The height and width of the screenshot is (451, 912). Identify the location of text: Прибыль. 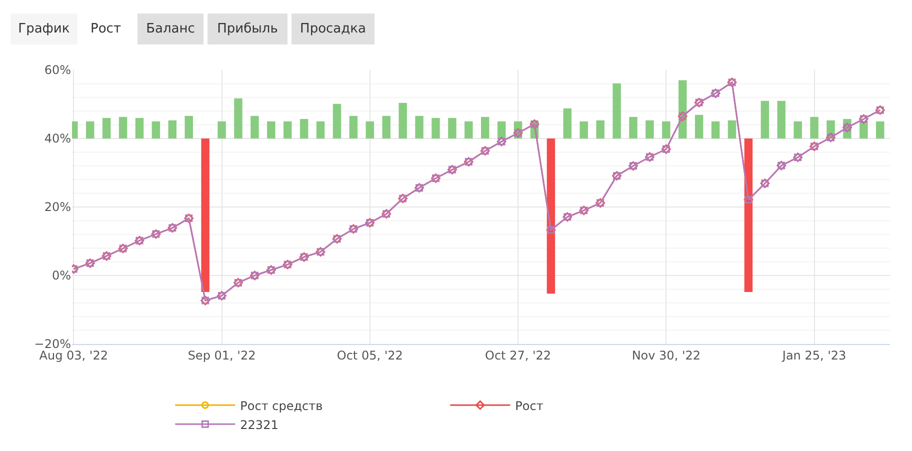
(247, 29).